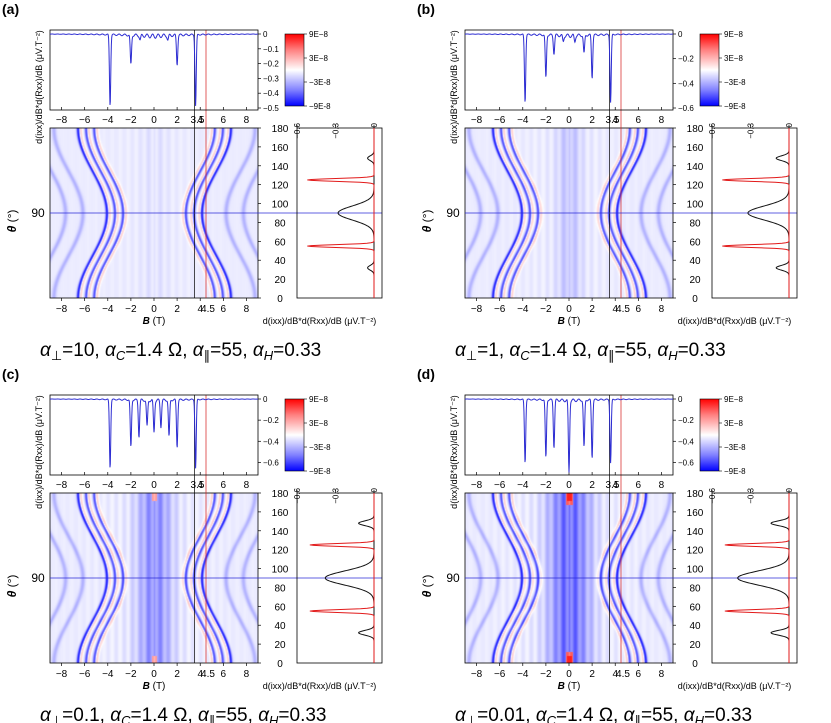 The image size is (831, 723). I want to click on theta-tick-label: 160, so click(695, 513).